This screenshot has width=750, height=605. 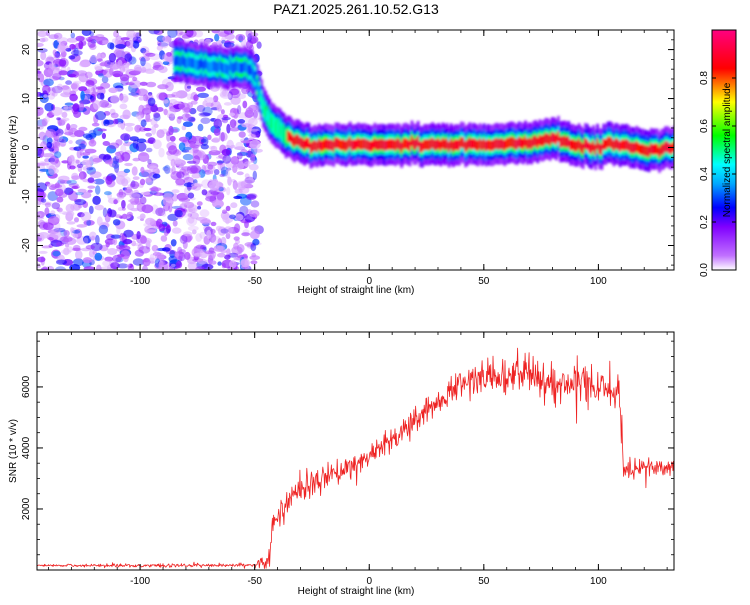 I want to click on snr-y-tick-label: 4000, so click(x=26, y=447).